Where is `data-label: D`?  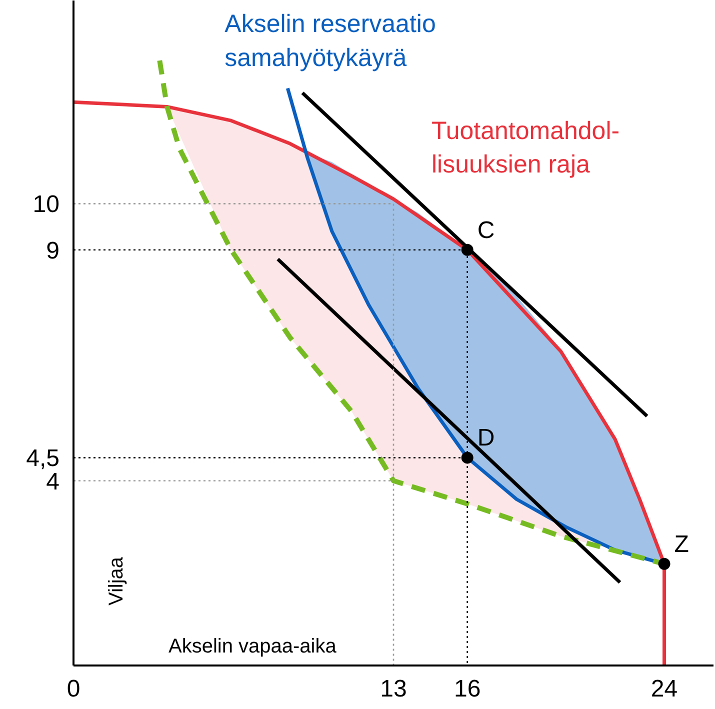 data-label: D is located at coordinates (486, 438).